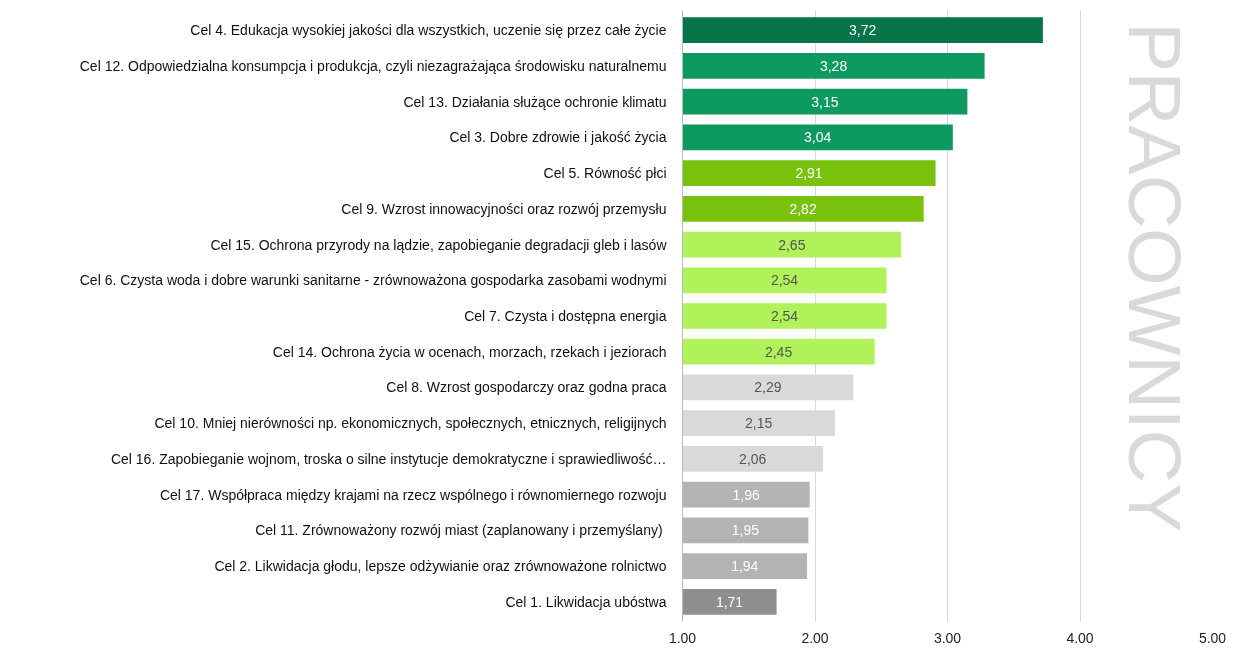  I want to click on x-tick-label: 1.00, so click(682, 637).